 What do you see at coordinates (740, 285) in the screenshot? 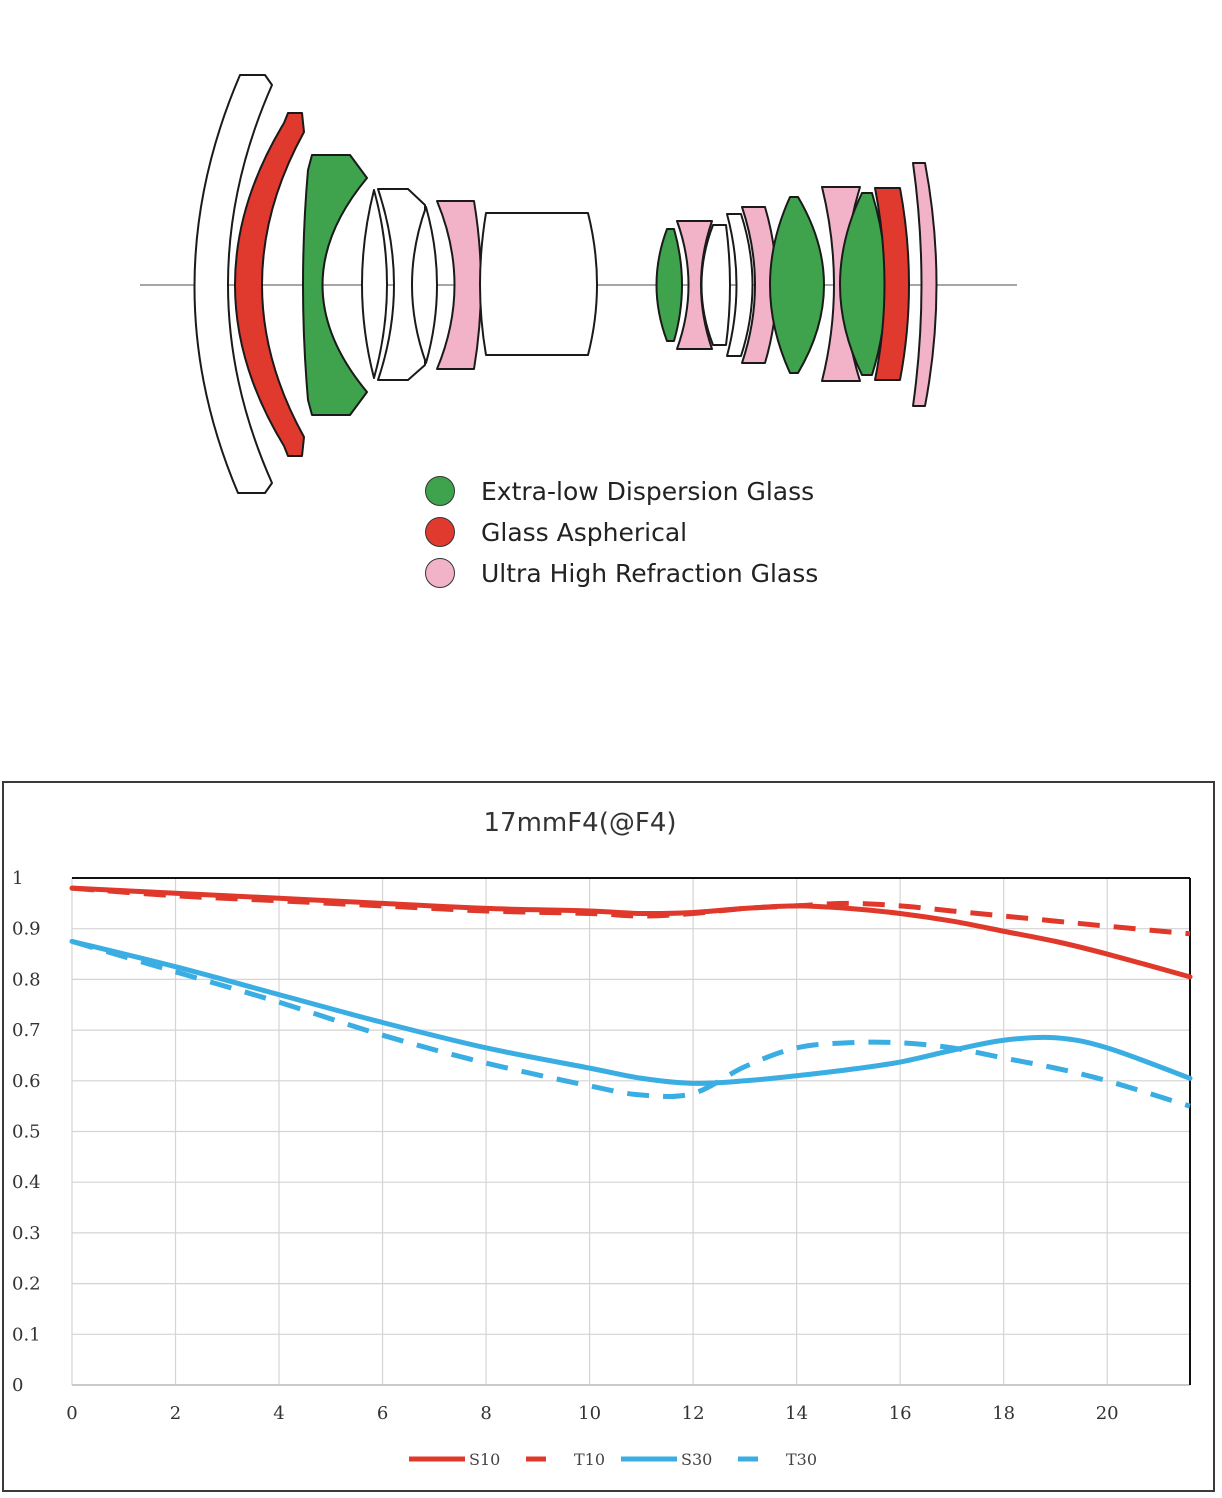
I see `lens-element-12-plain` at bounding box center [740, 285].